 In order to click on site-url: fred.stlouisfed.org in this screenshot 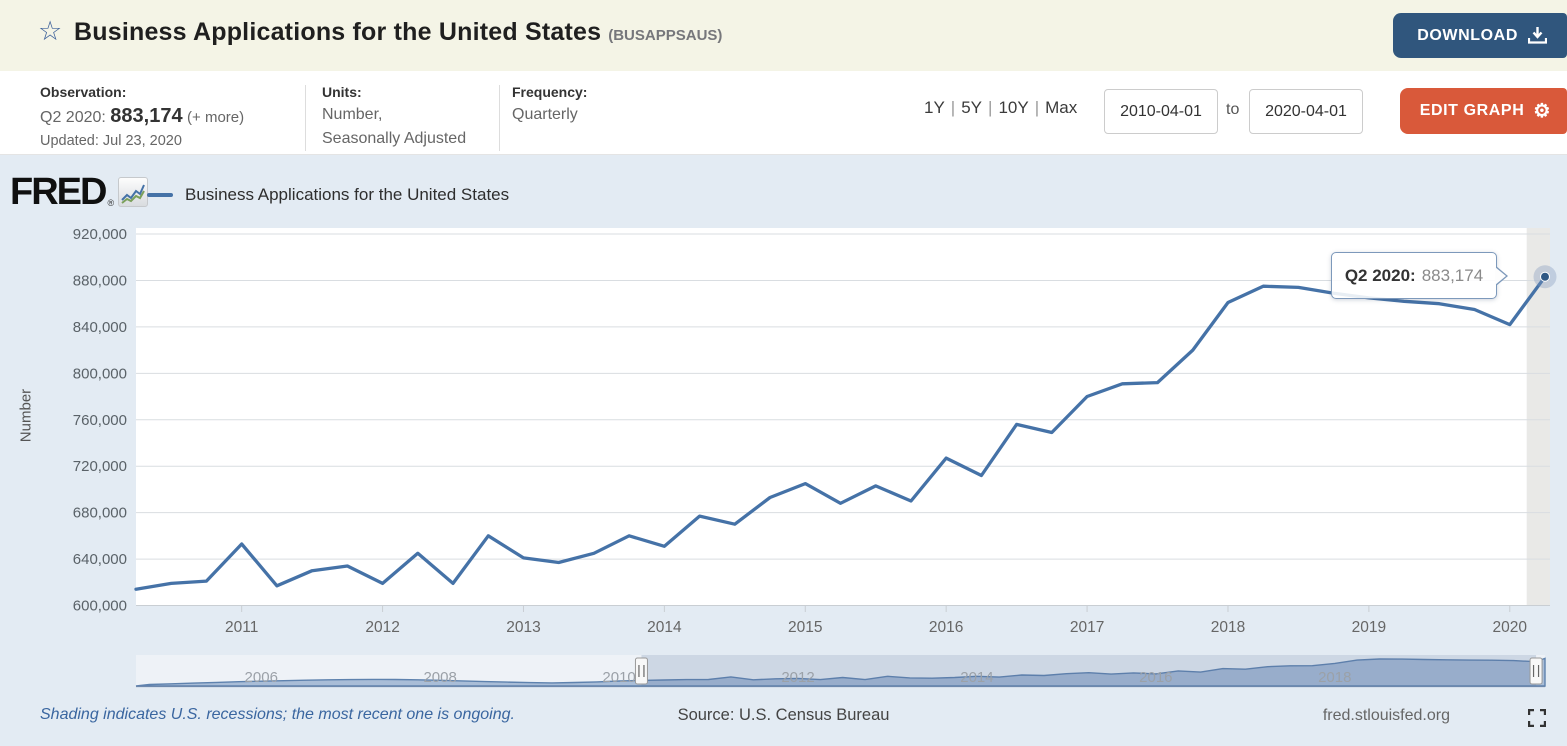, I will do `click(1386, 715)`.